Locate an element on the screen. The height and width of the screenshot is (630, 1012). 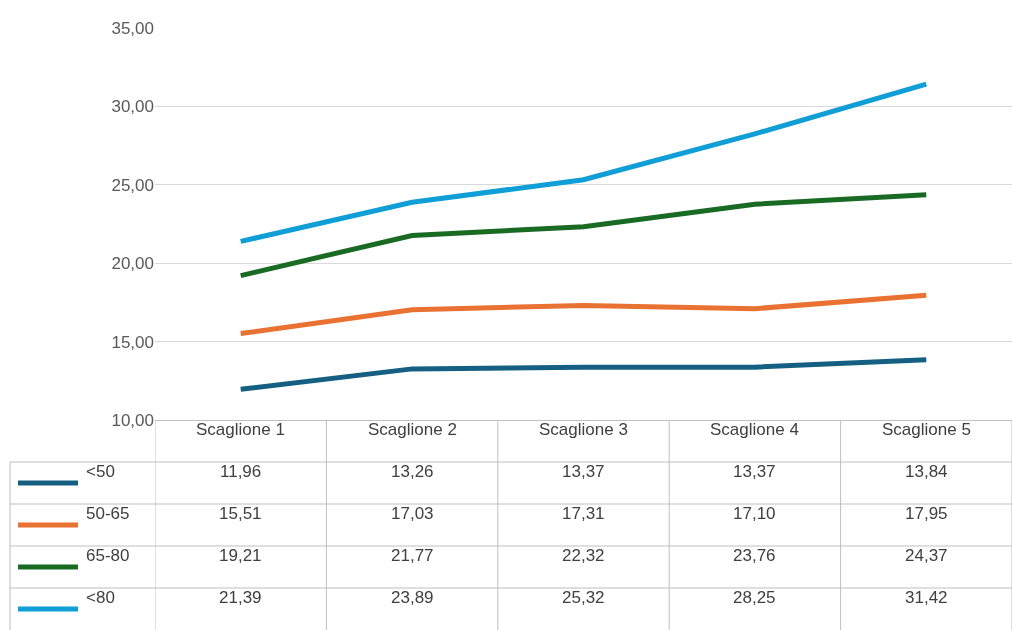
y-tick-label: 25,00 is located at coordinates (132, 185).